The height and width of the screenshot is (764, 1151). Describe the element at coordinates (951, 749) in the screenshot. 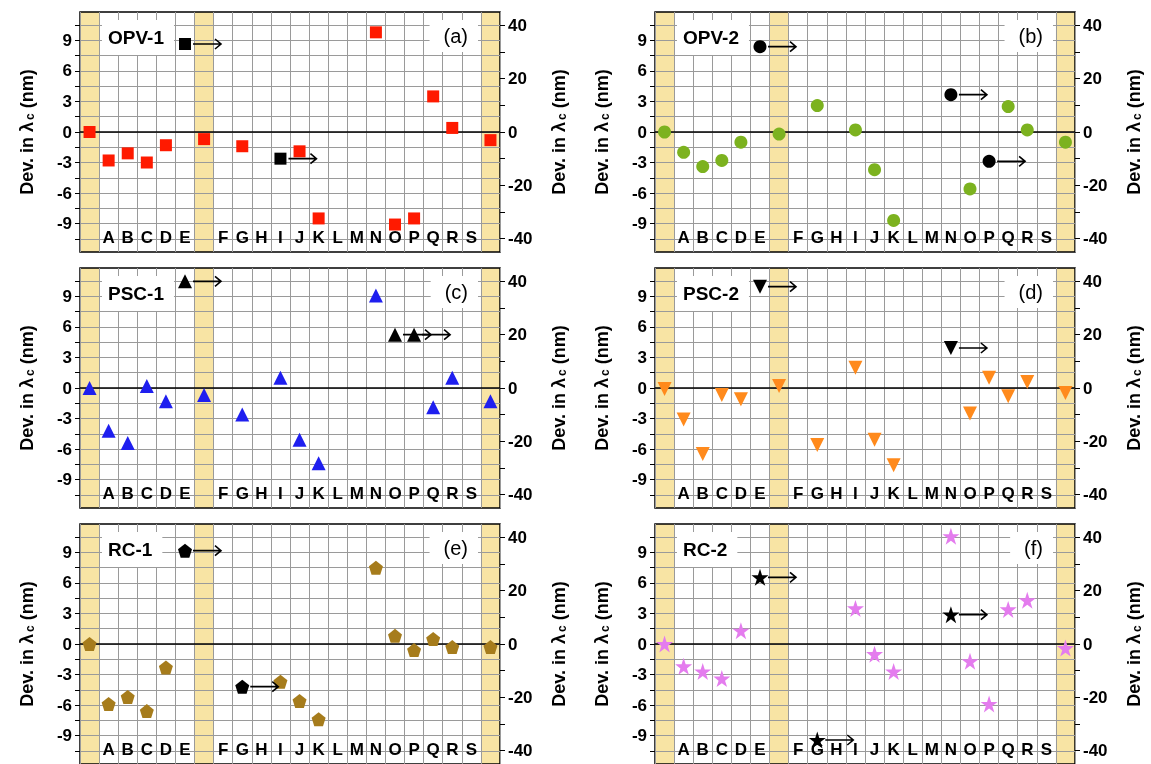

I see `x-tick-label: N` at that location.